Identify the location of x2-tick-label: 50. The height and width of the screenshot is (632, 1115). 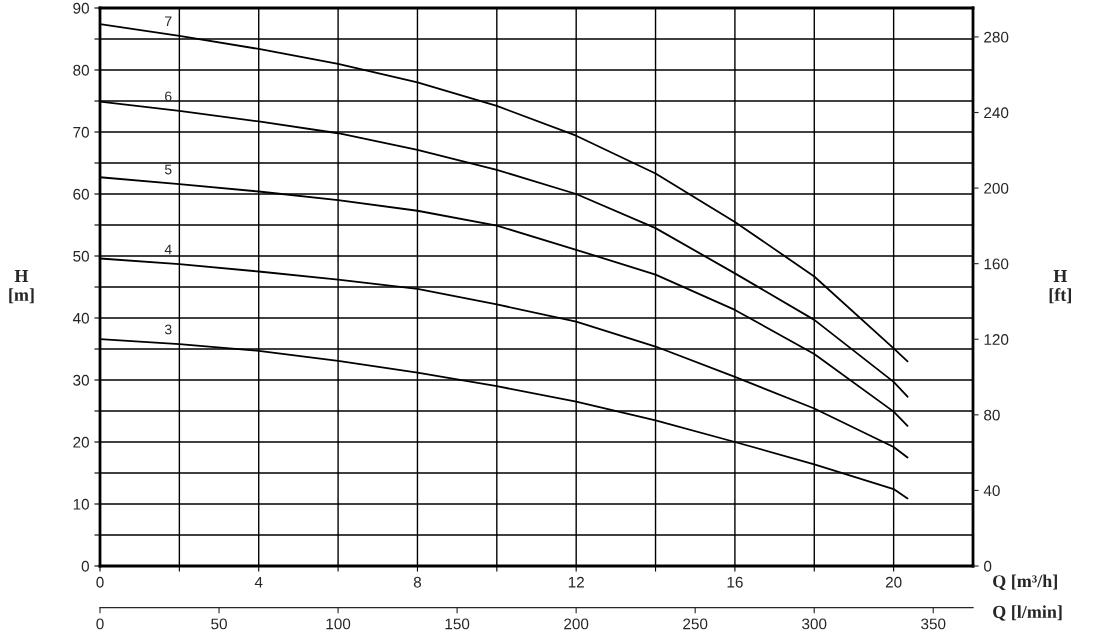
(219, 624).